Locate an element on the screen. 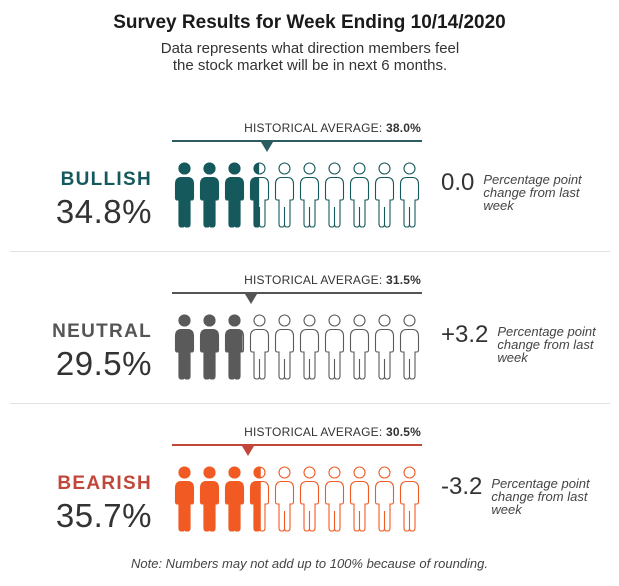 This screenshot has width=619, height=586. historical-average-label: HISTORICAL AVERAGE: 30.5% is located at coordinates (332, 432).